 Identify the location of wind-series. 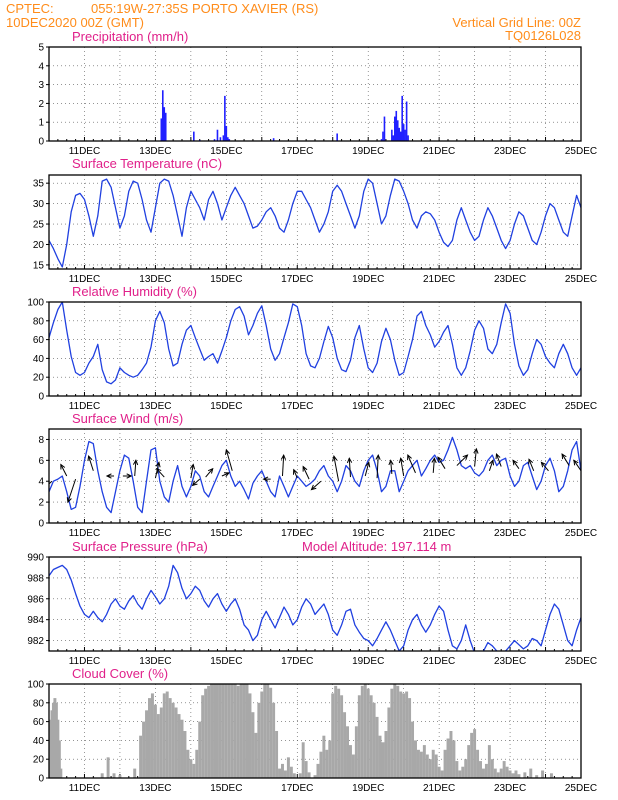
(315, 475).